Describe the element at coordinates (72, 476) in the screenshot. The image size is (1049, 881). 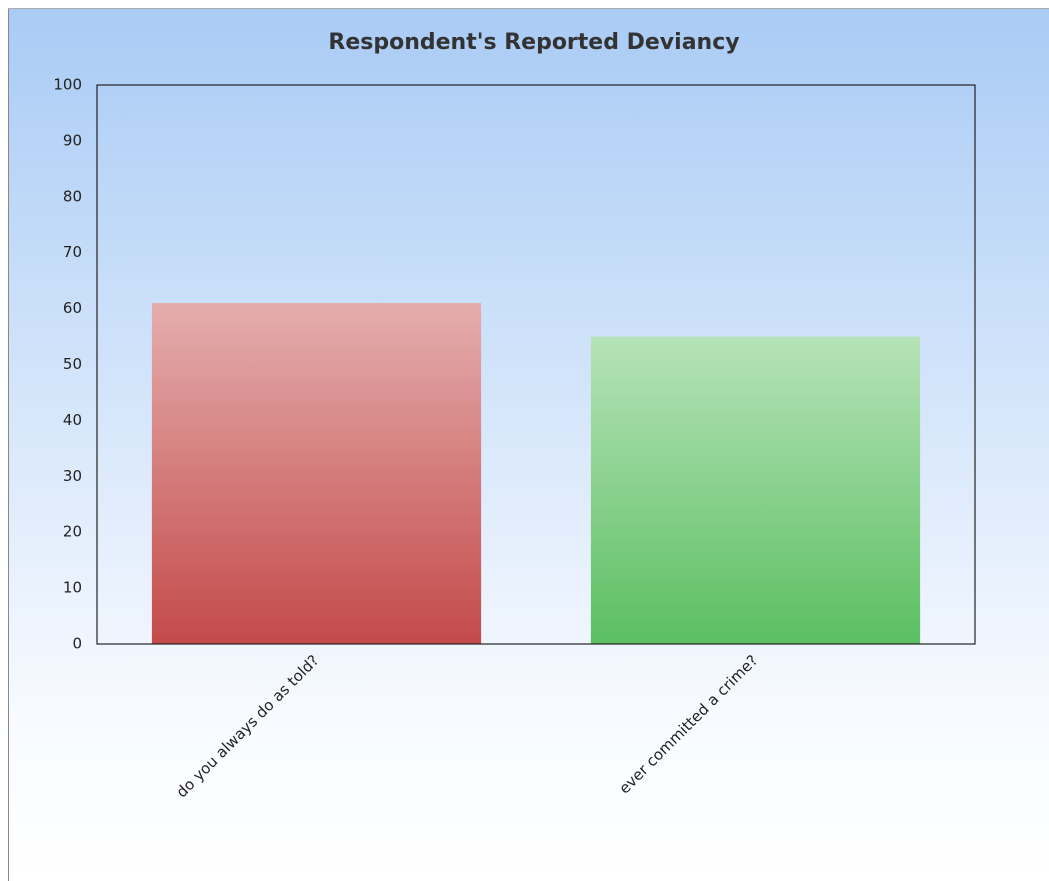
I see `y-tick-label: 30` at that location.